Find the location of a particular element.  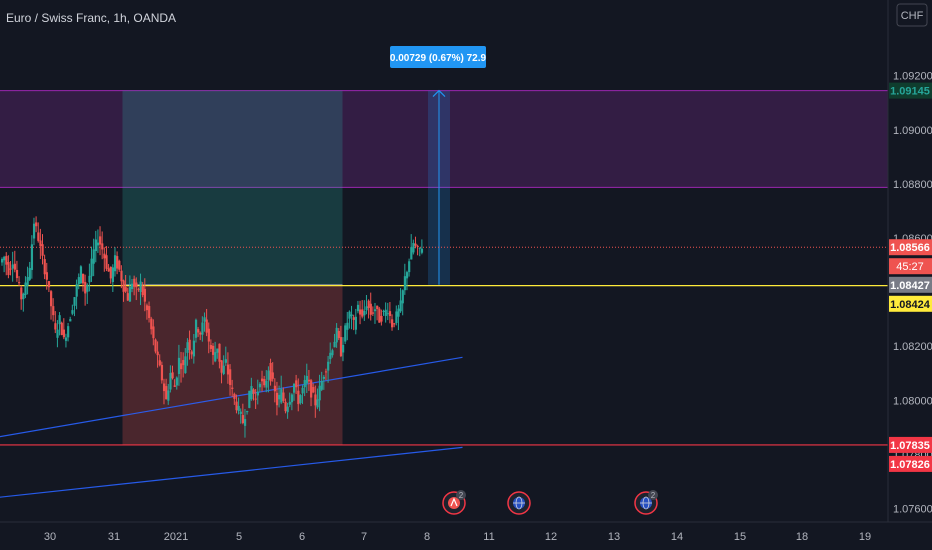

trendline-upper is located at coordinates (231, 400).